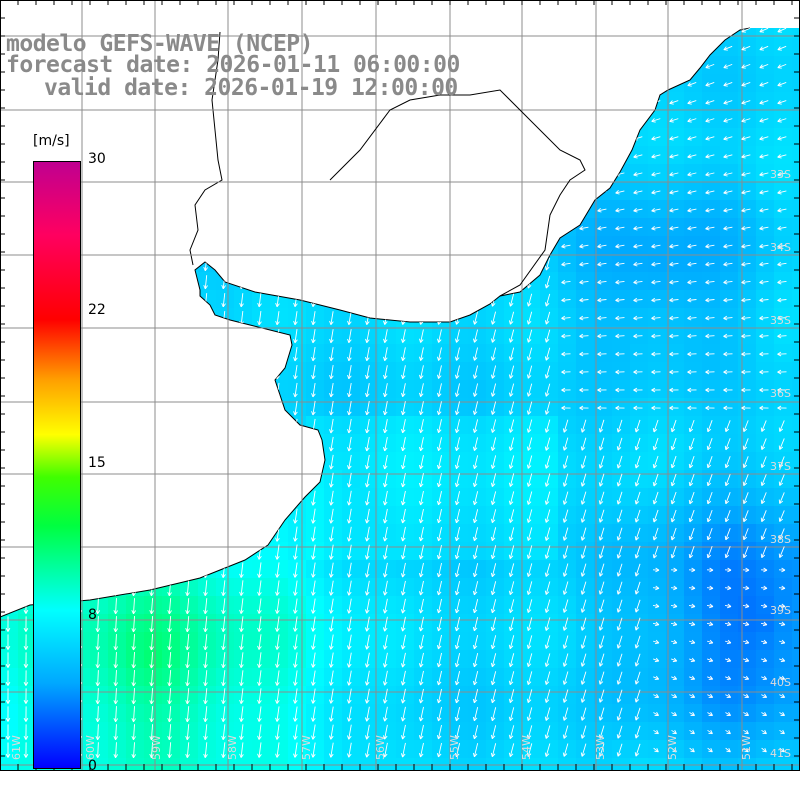  What do you see at coordinates (16, 747) in the screenshot?
I see `lon-label-61W: 61W` at bounding box center [16, 747].